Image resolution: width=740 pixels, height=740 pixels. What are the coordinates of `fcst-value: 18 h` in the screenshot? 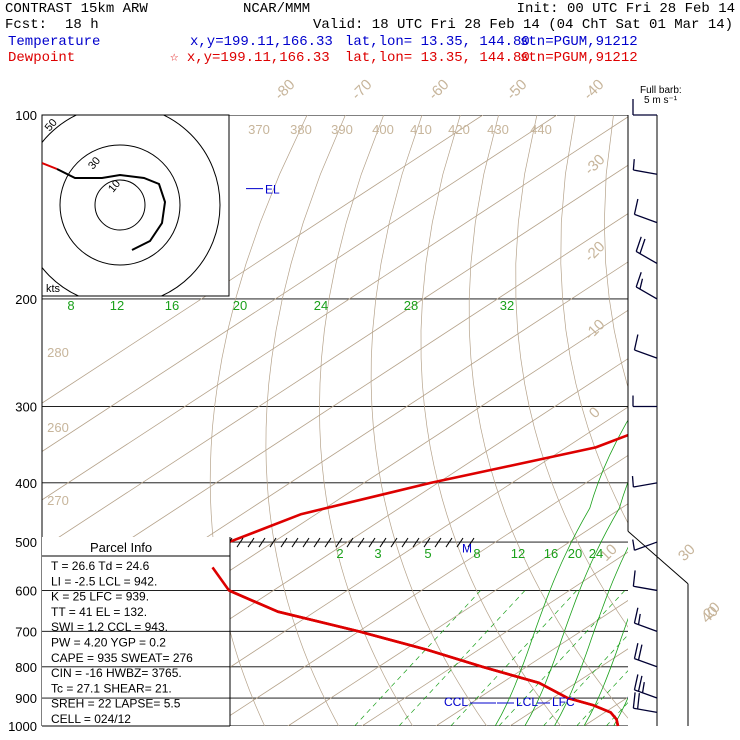 It's located at (82, 25).